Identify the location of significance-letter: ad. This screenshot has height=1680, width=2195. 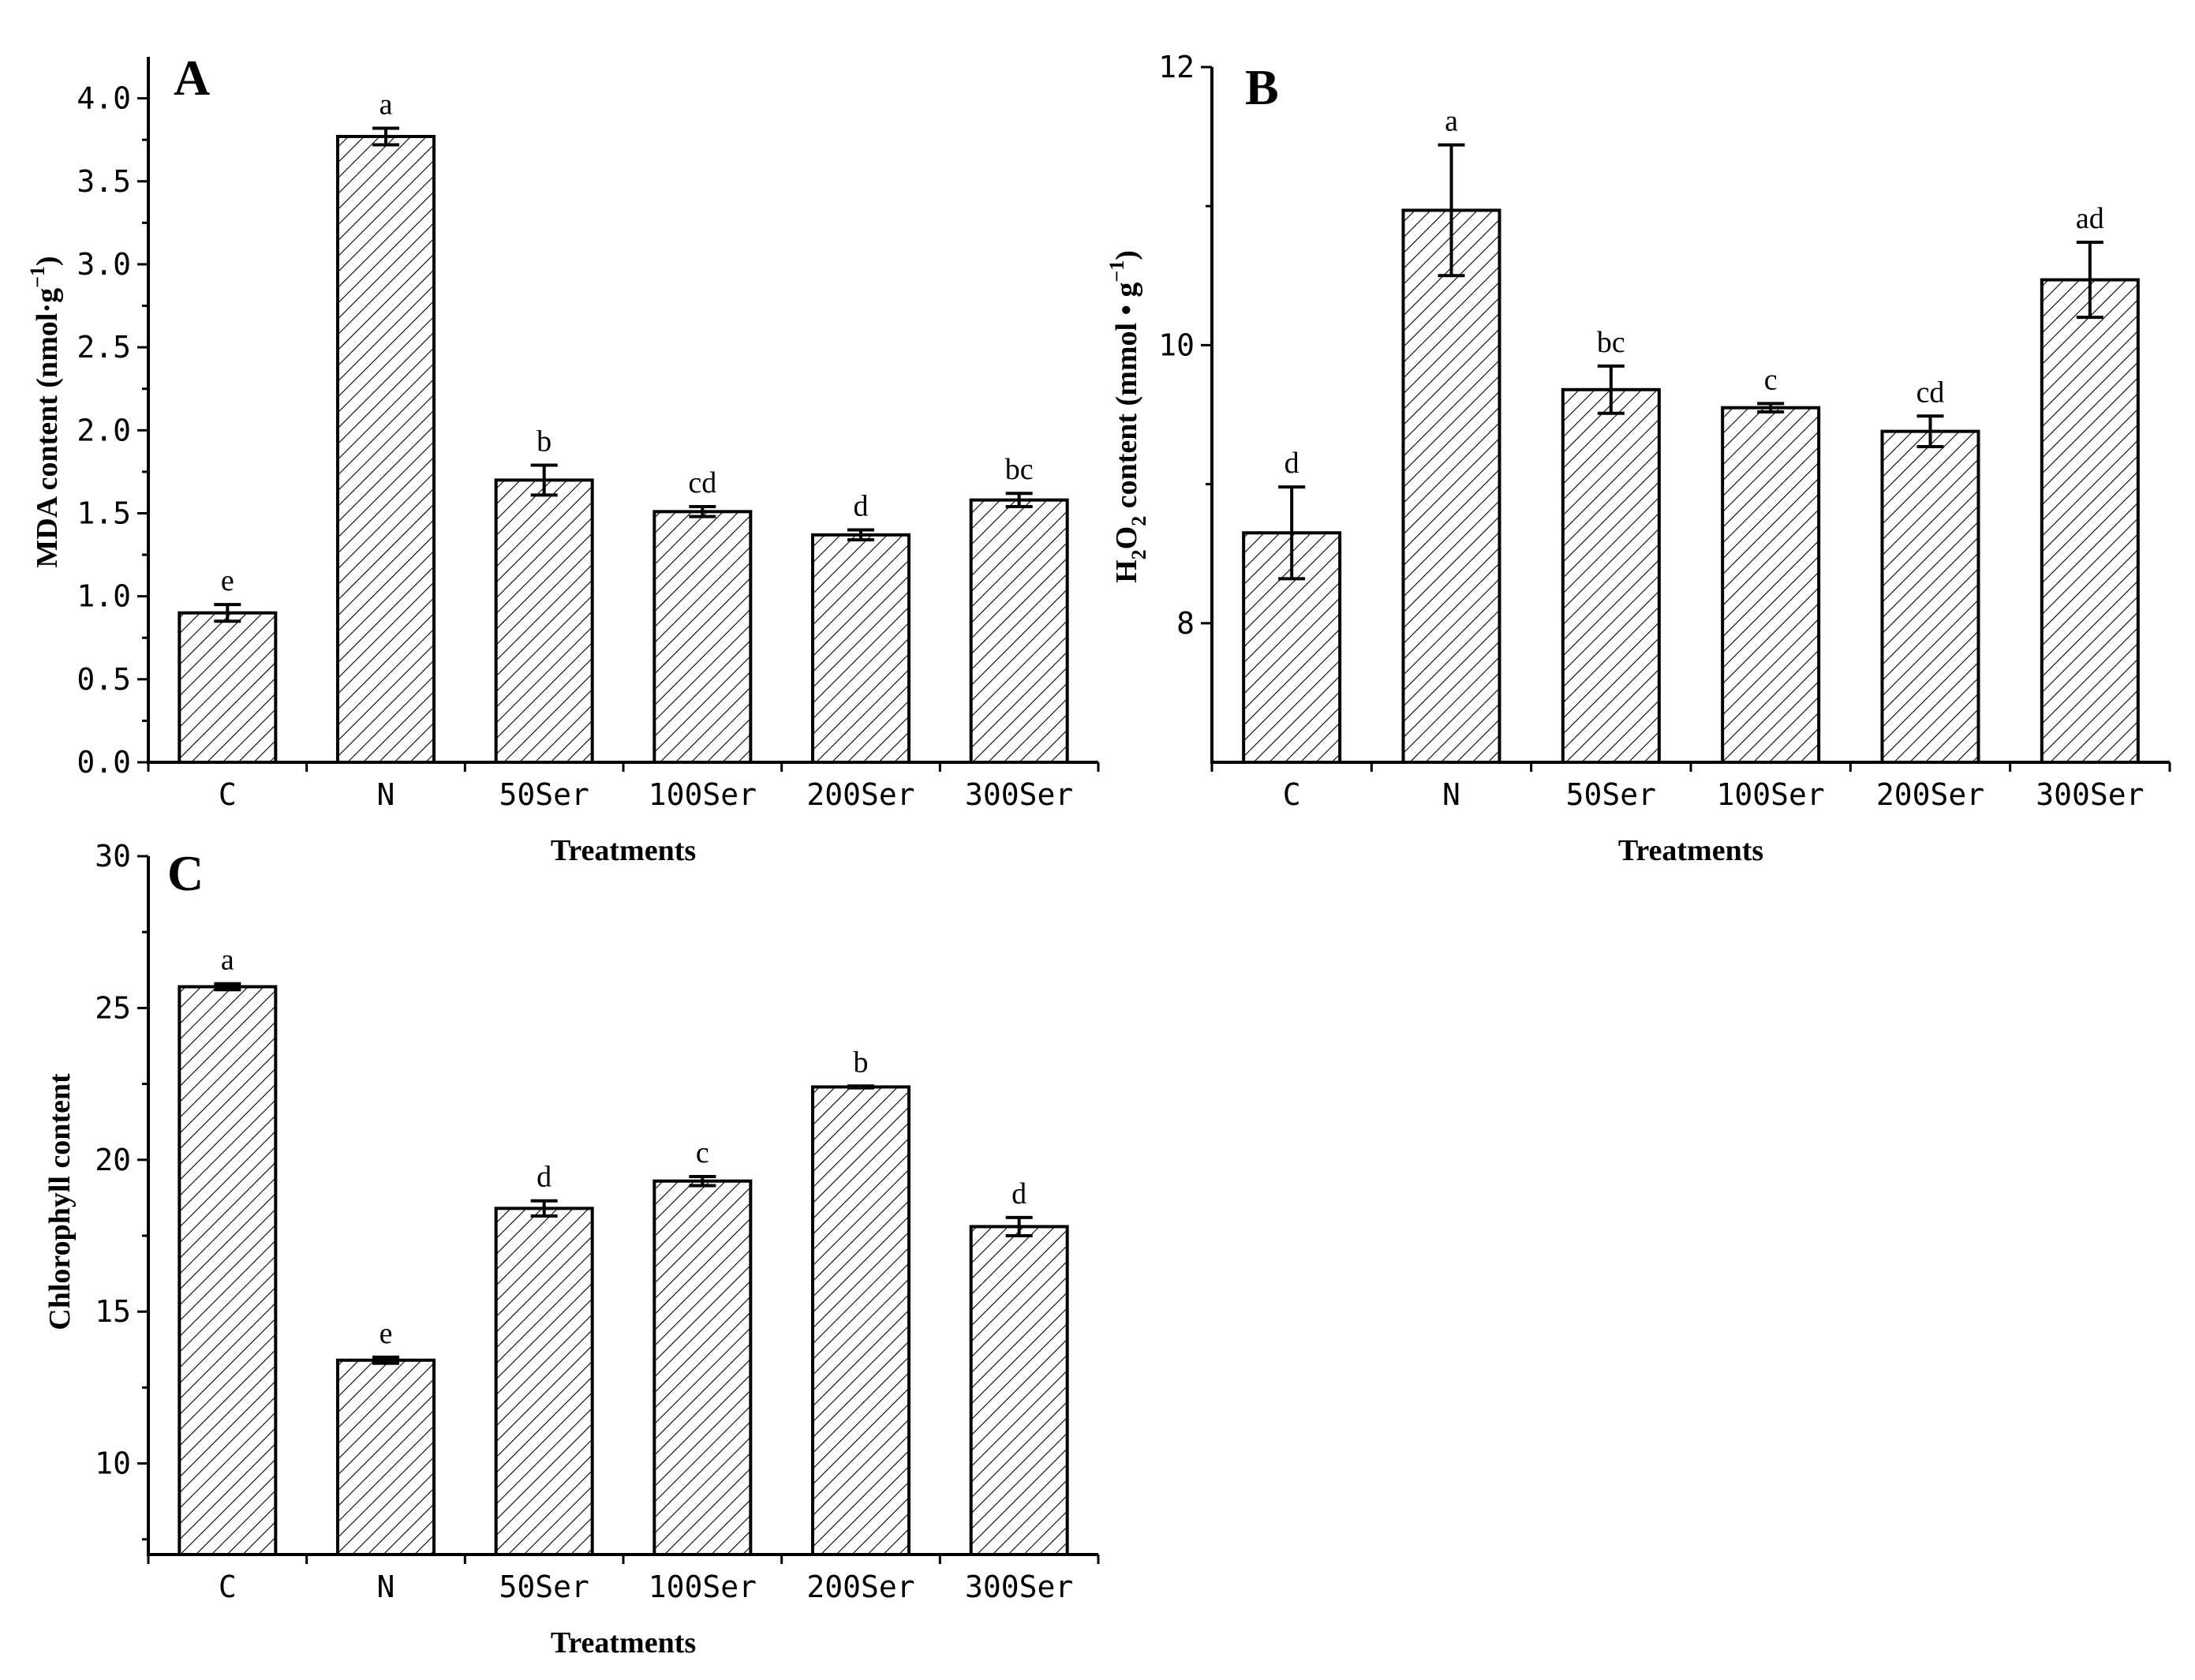
(2090, 218).